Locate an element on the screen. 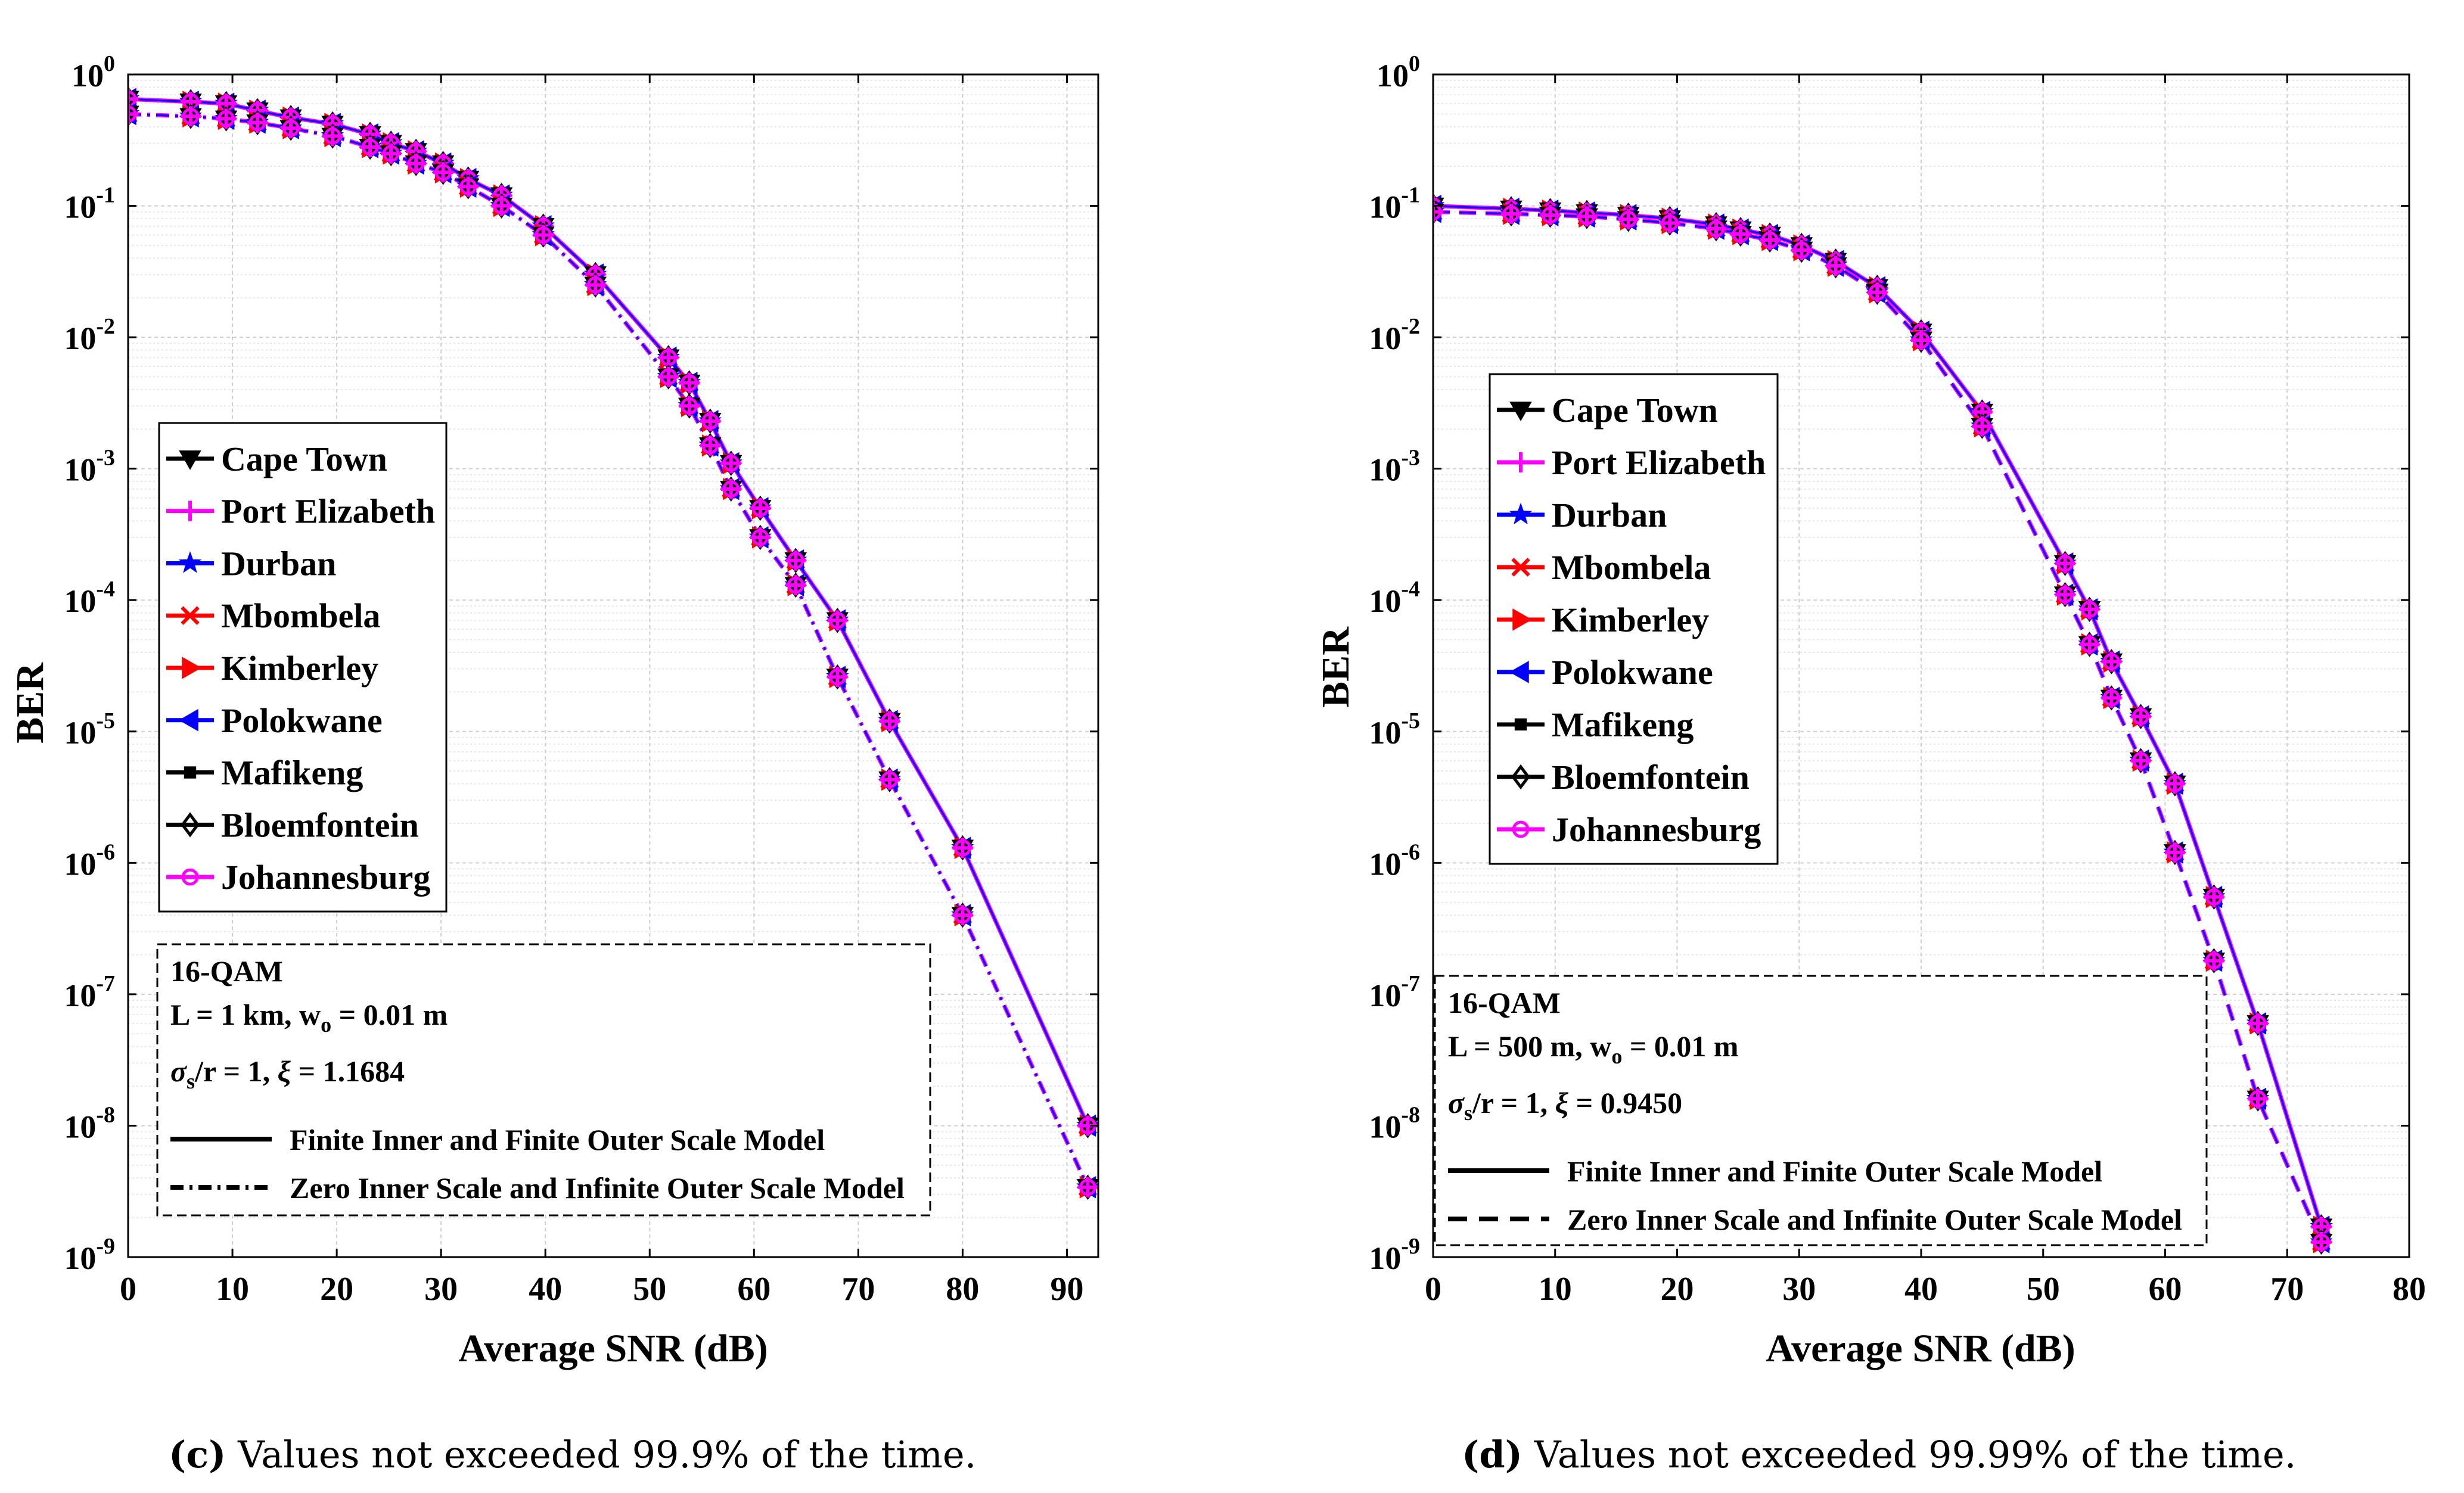 The image size is (2464, 1493). legend-item: Bloemfontein is located at coordinates (1623, 777).